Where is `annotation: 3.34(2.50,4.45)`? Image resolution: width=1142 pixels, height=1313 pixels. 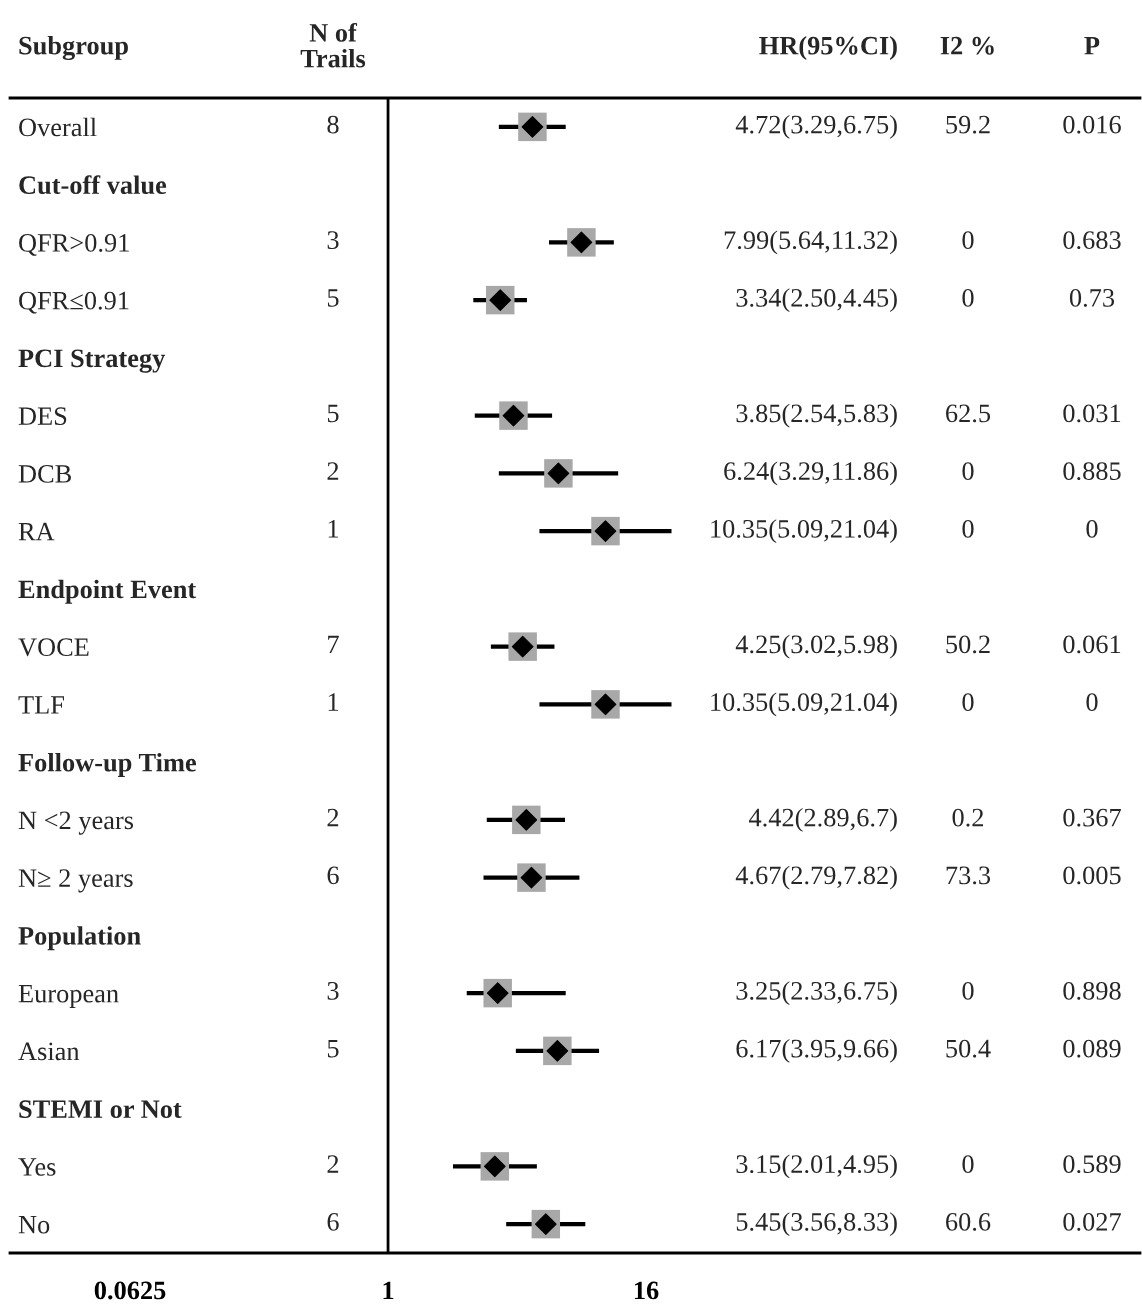 annotation: 3.34(2.50,4.45) is located at coordinates (816, 300).